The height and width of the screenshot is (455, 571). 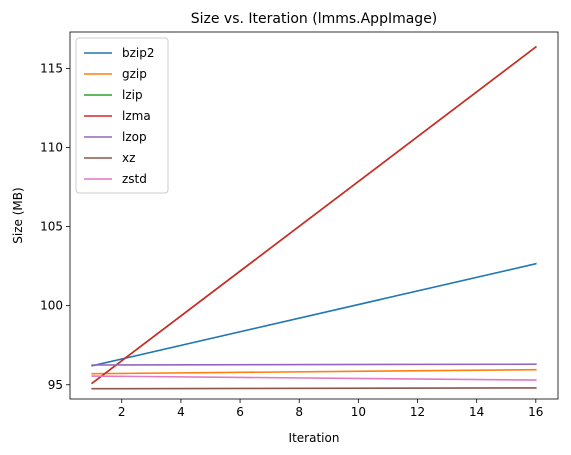 I want to click on y-tick-label: 100, so click(x=51, y=306).